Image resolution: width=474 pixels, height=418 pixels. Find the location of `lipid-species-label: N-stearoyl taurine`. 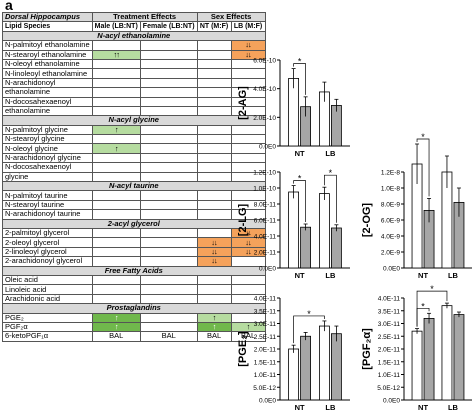

lipid-species-label: N-stearoyl taurine is located at coordinates (47, 205).